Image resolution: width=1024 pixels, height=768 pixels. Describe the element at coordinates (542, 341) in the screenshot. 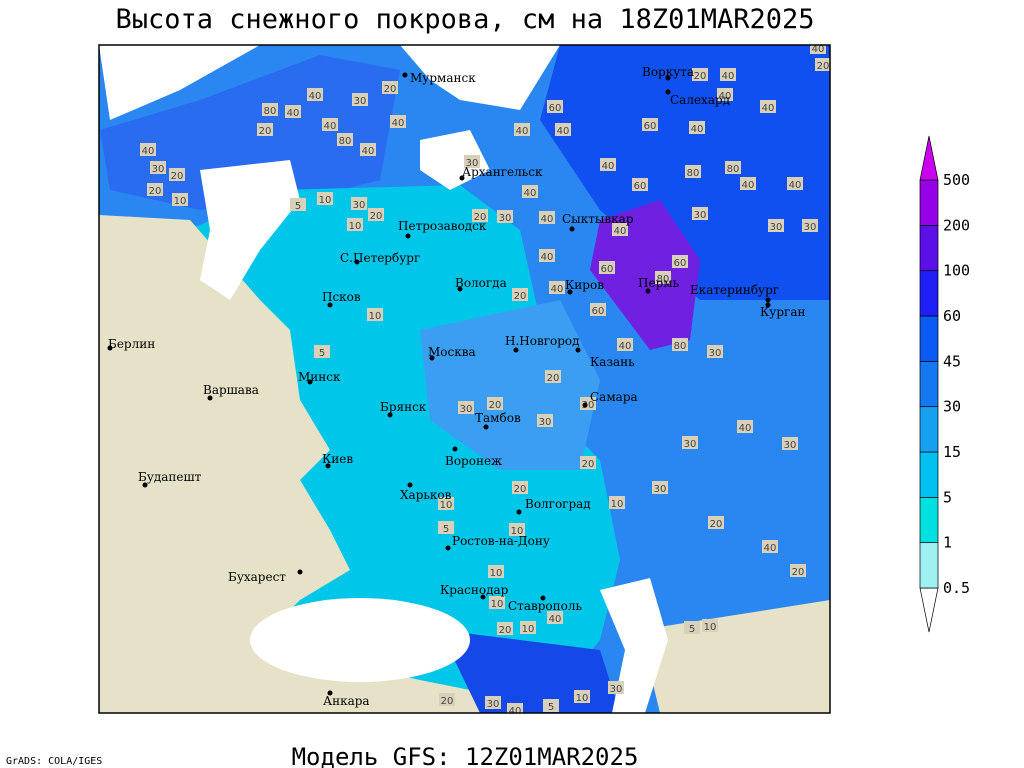

I see `city-label: Н.Новгород` at that location.